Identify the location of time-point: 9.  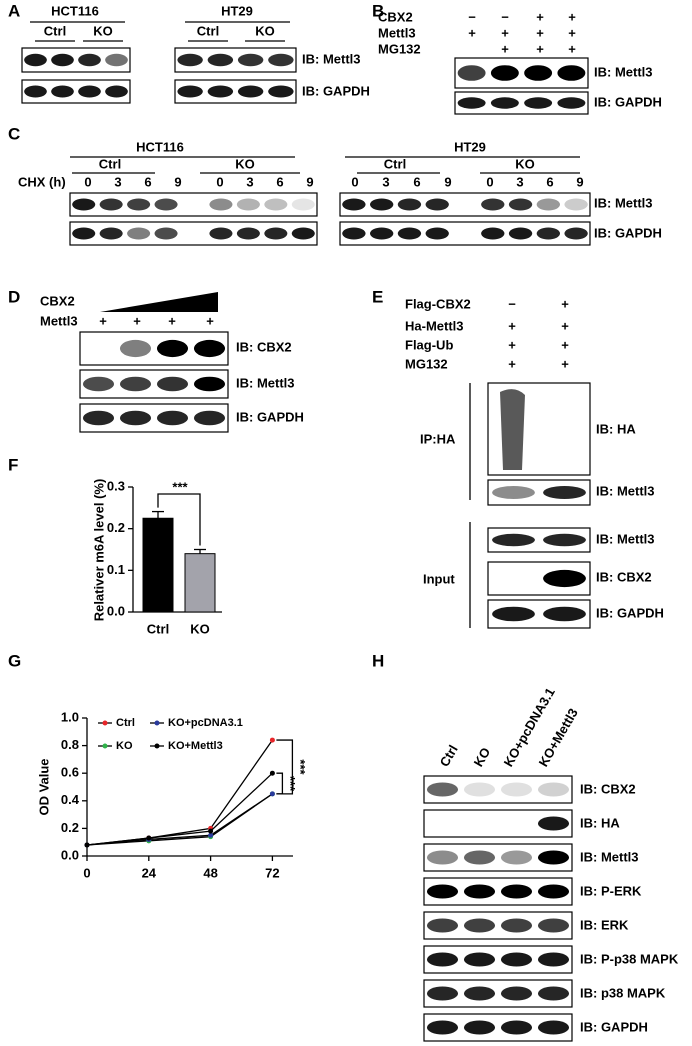
(579, 181).